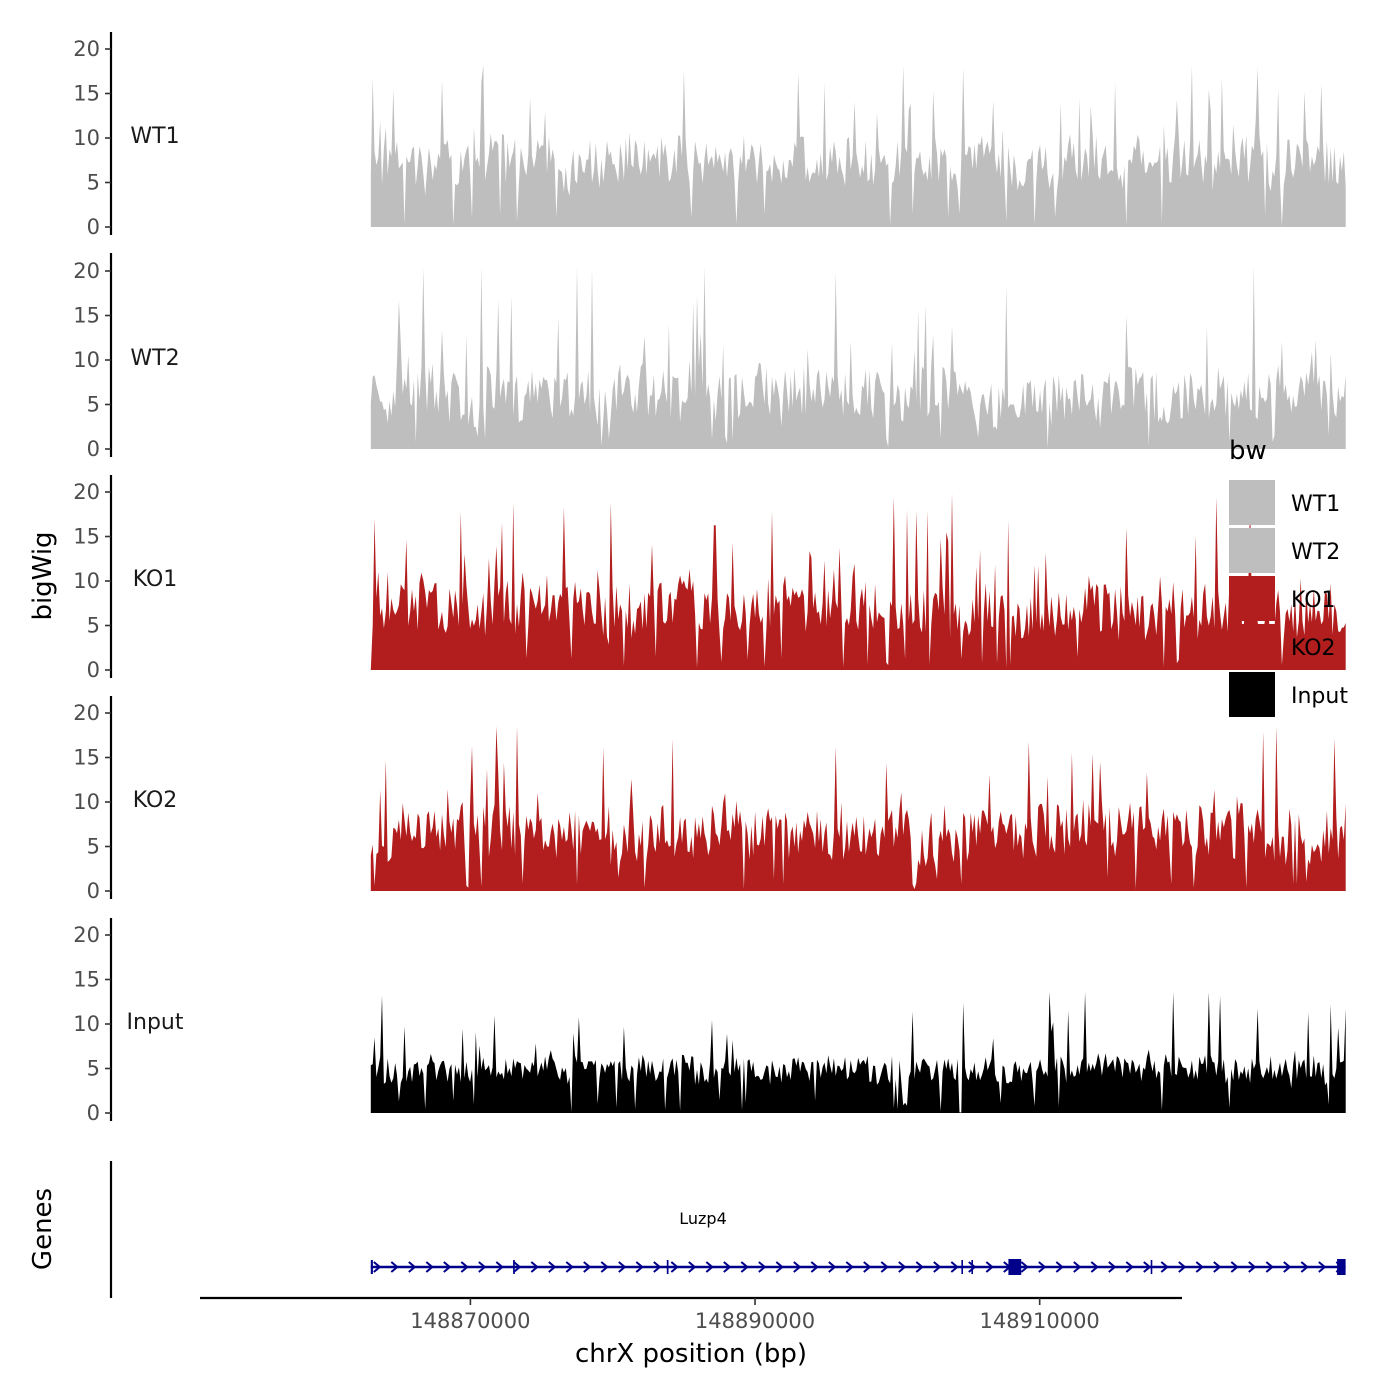 The image size is (1400, 1400). What do you see at coordinates (43, 575) in the screenshot?
I see `y-axis-title: bigWig` at bounding box center [43, 575].